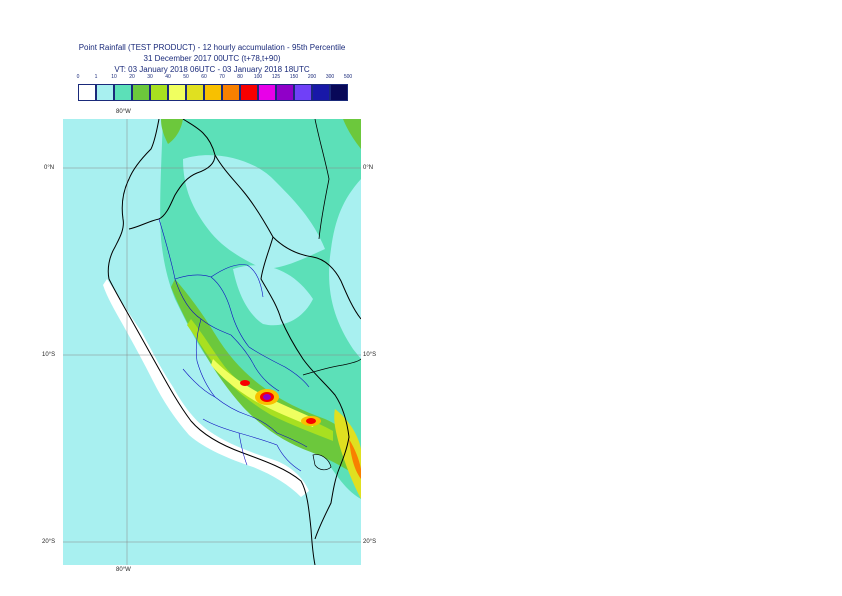 The height and width of the screenshot is (596, 842). I want to click on se-heavy-area, so click(347, 454).